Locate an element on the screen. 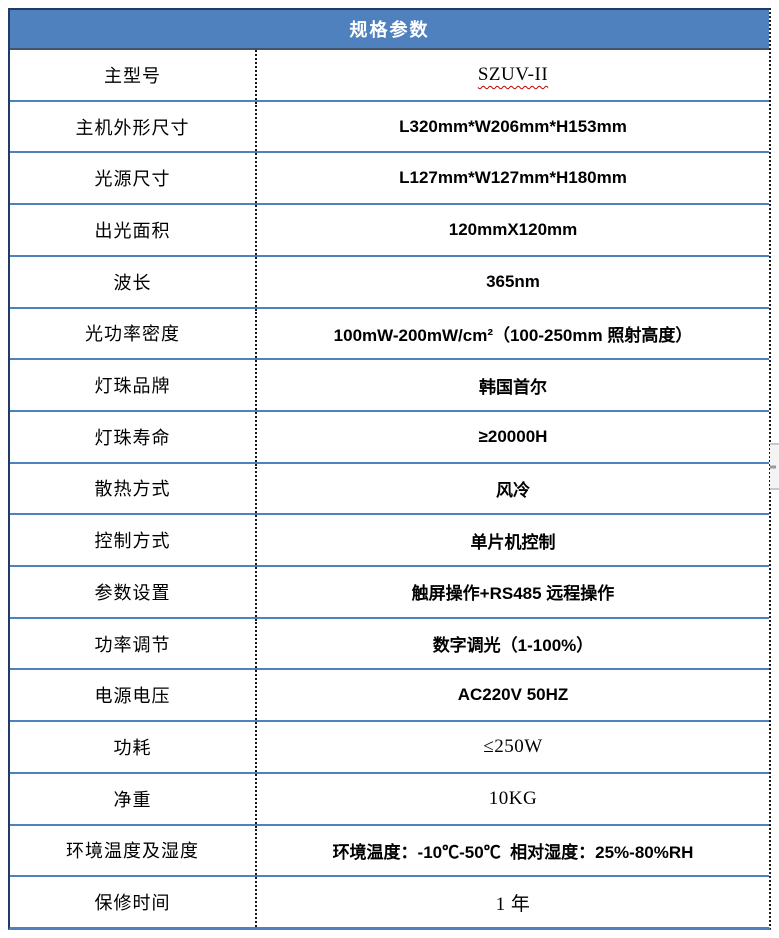 Image resolution: width=779 pixels, height=938 pixels. row-value: 韩国首尔 is located at coordinates (512, 385).